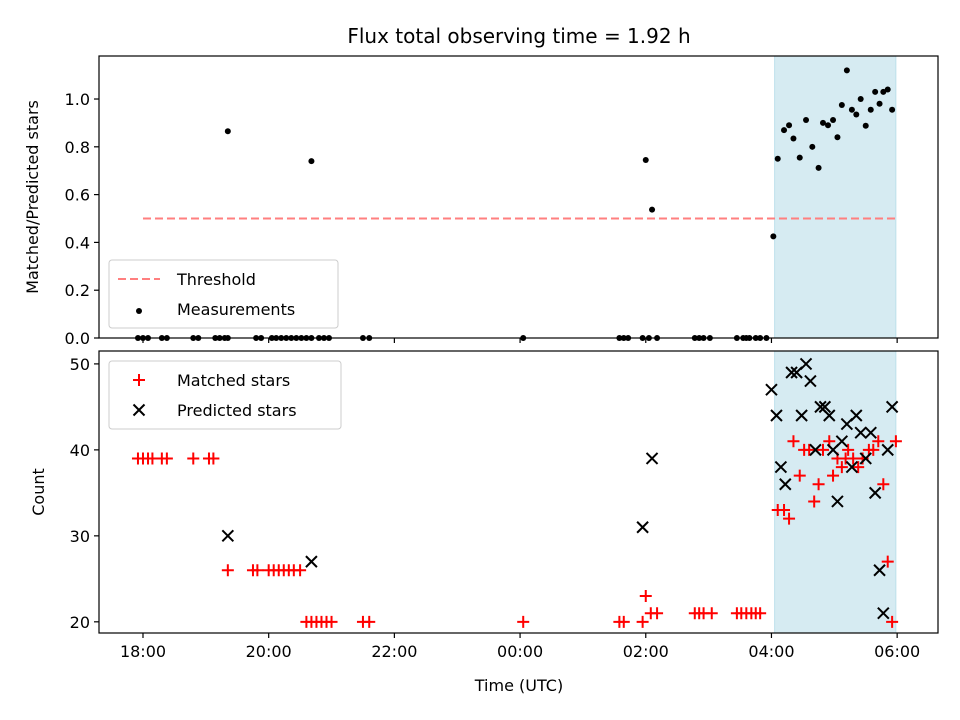  What do you see at coordinates (38, 492) in the screenshot?
I see `bottom-y-axis-label: Count` at bounding box center [38, 492].